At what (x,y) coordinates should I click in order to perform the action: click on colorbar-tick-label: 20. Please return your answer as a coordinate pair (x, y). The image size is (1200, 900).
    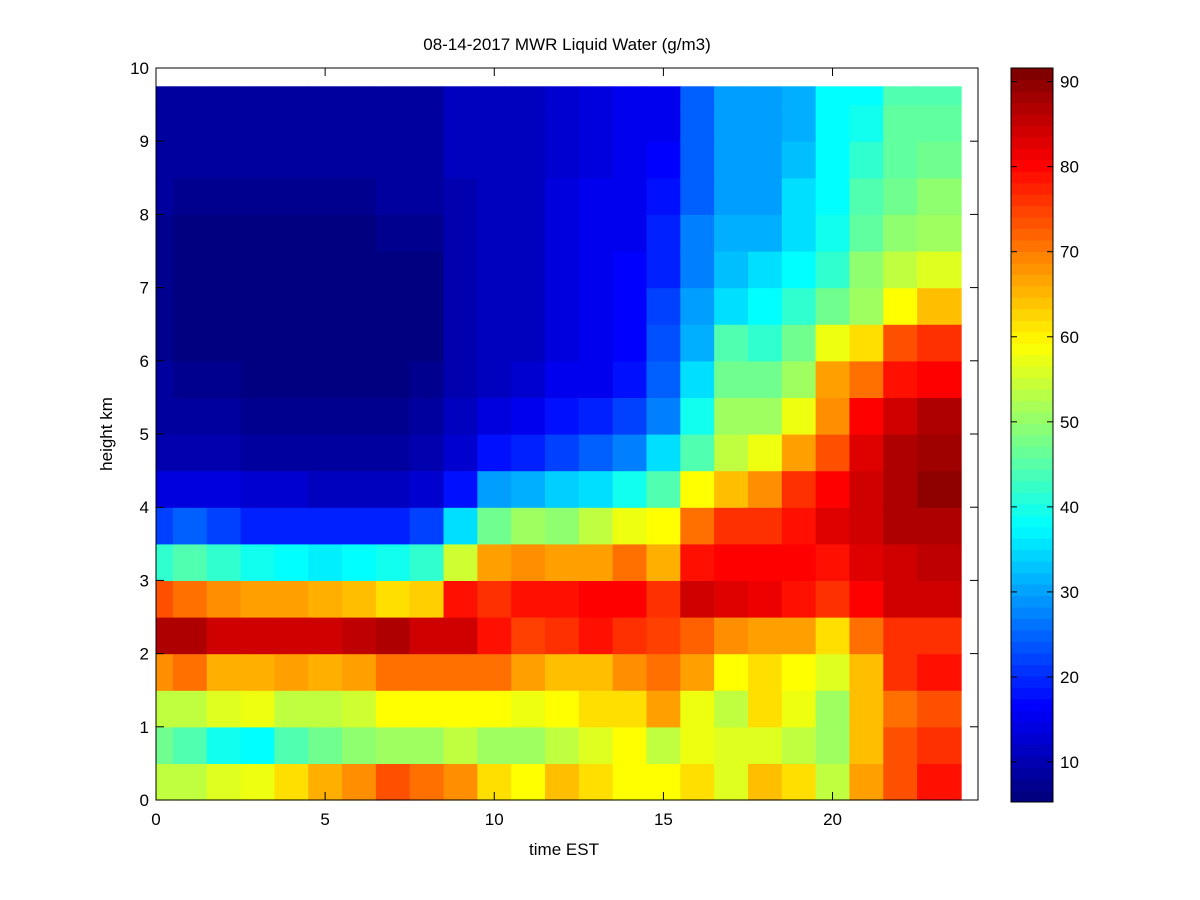
    Looking at the image, I should click on (1069, 677).